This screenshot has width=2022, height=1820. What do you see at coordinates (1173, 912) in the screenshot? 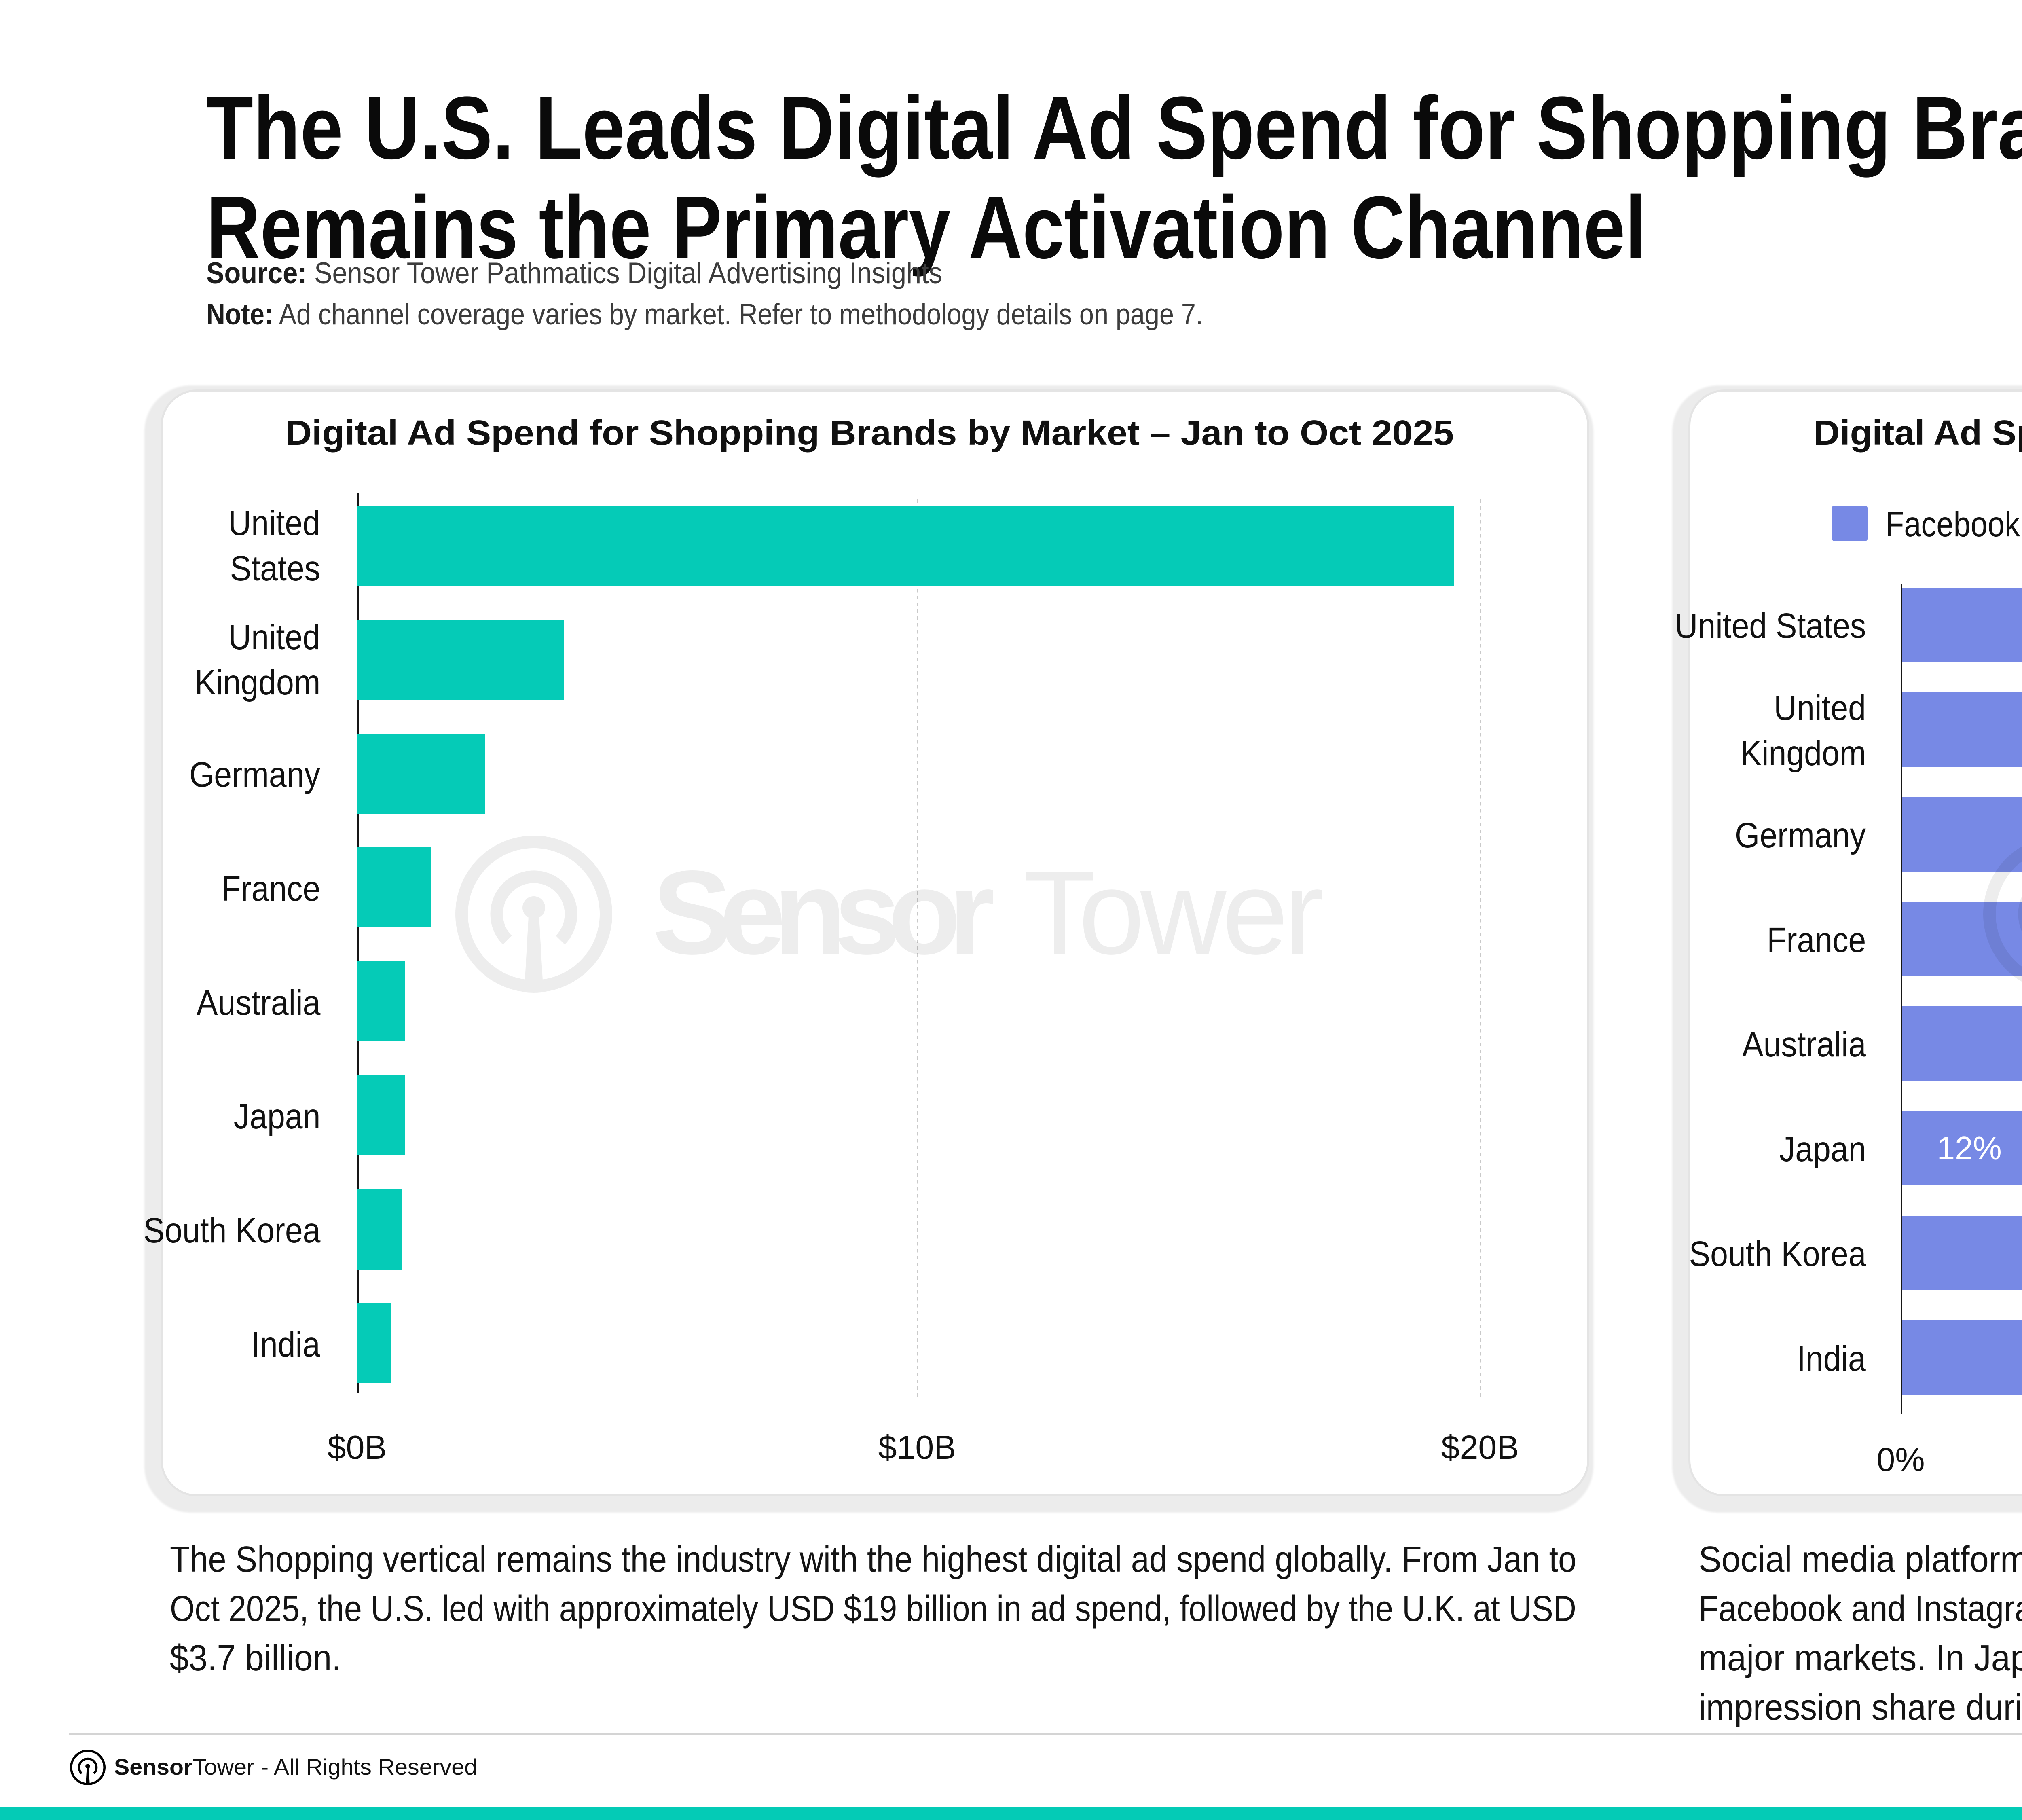
I see `svg-text: Tower` at bounding box center [1173, 912].